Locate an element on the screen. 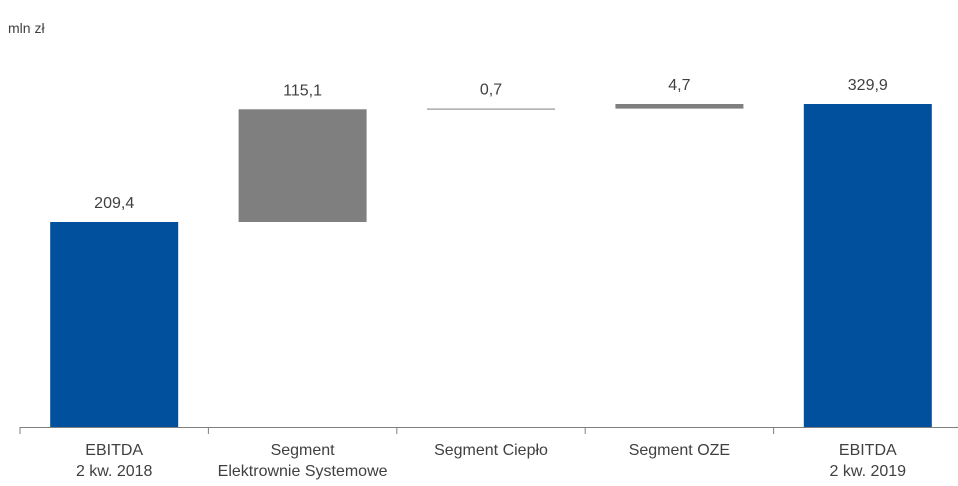 The height and width of the screenshot is (486, 958). category-label-1-line-1: EBITDA is located at coordinates (114, 450).